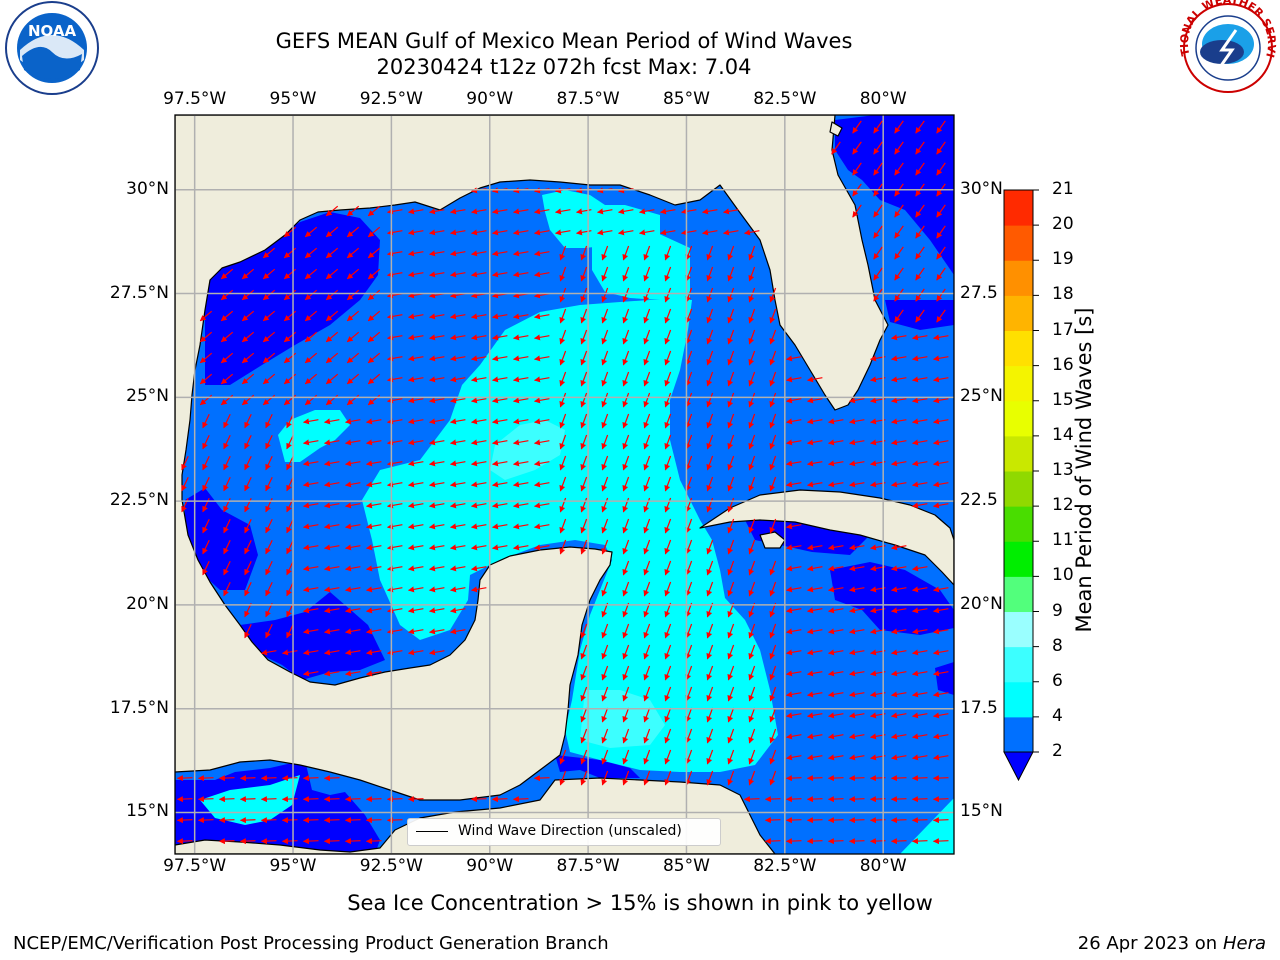 The width and height of the screenshot is (1280, 960). I want to click on footer-date: 26 Apr 2023 on Hera, so click(1172, 943).